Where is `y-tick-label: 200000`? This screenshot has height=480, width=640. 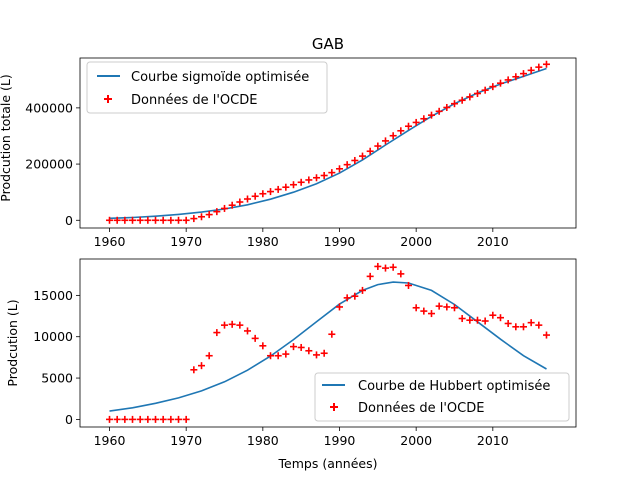
y-tick-label: 200000 is located at coordinates (49, 164).